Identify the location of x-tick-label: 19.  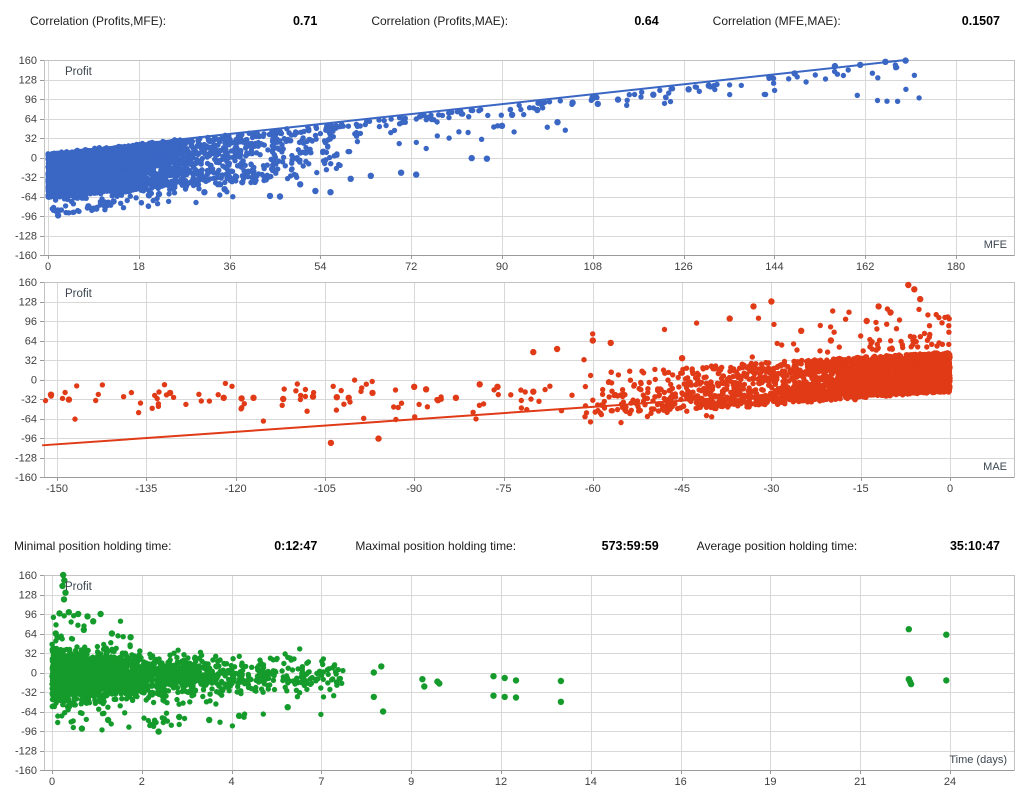
(770, 782).